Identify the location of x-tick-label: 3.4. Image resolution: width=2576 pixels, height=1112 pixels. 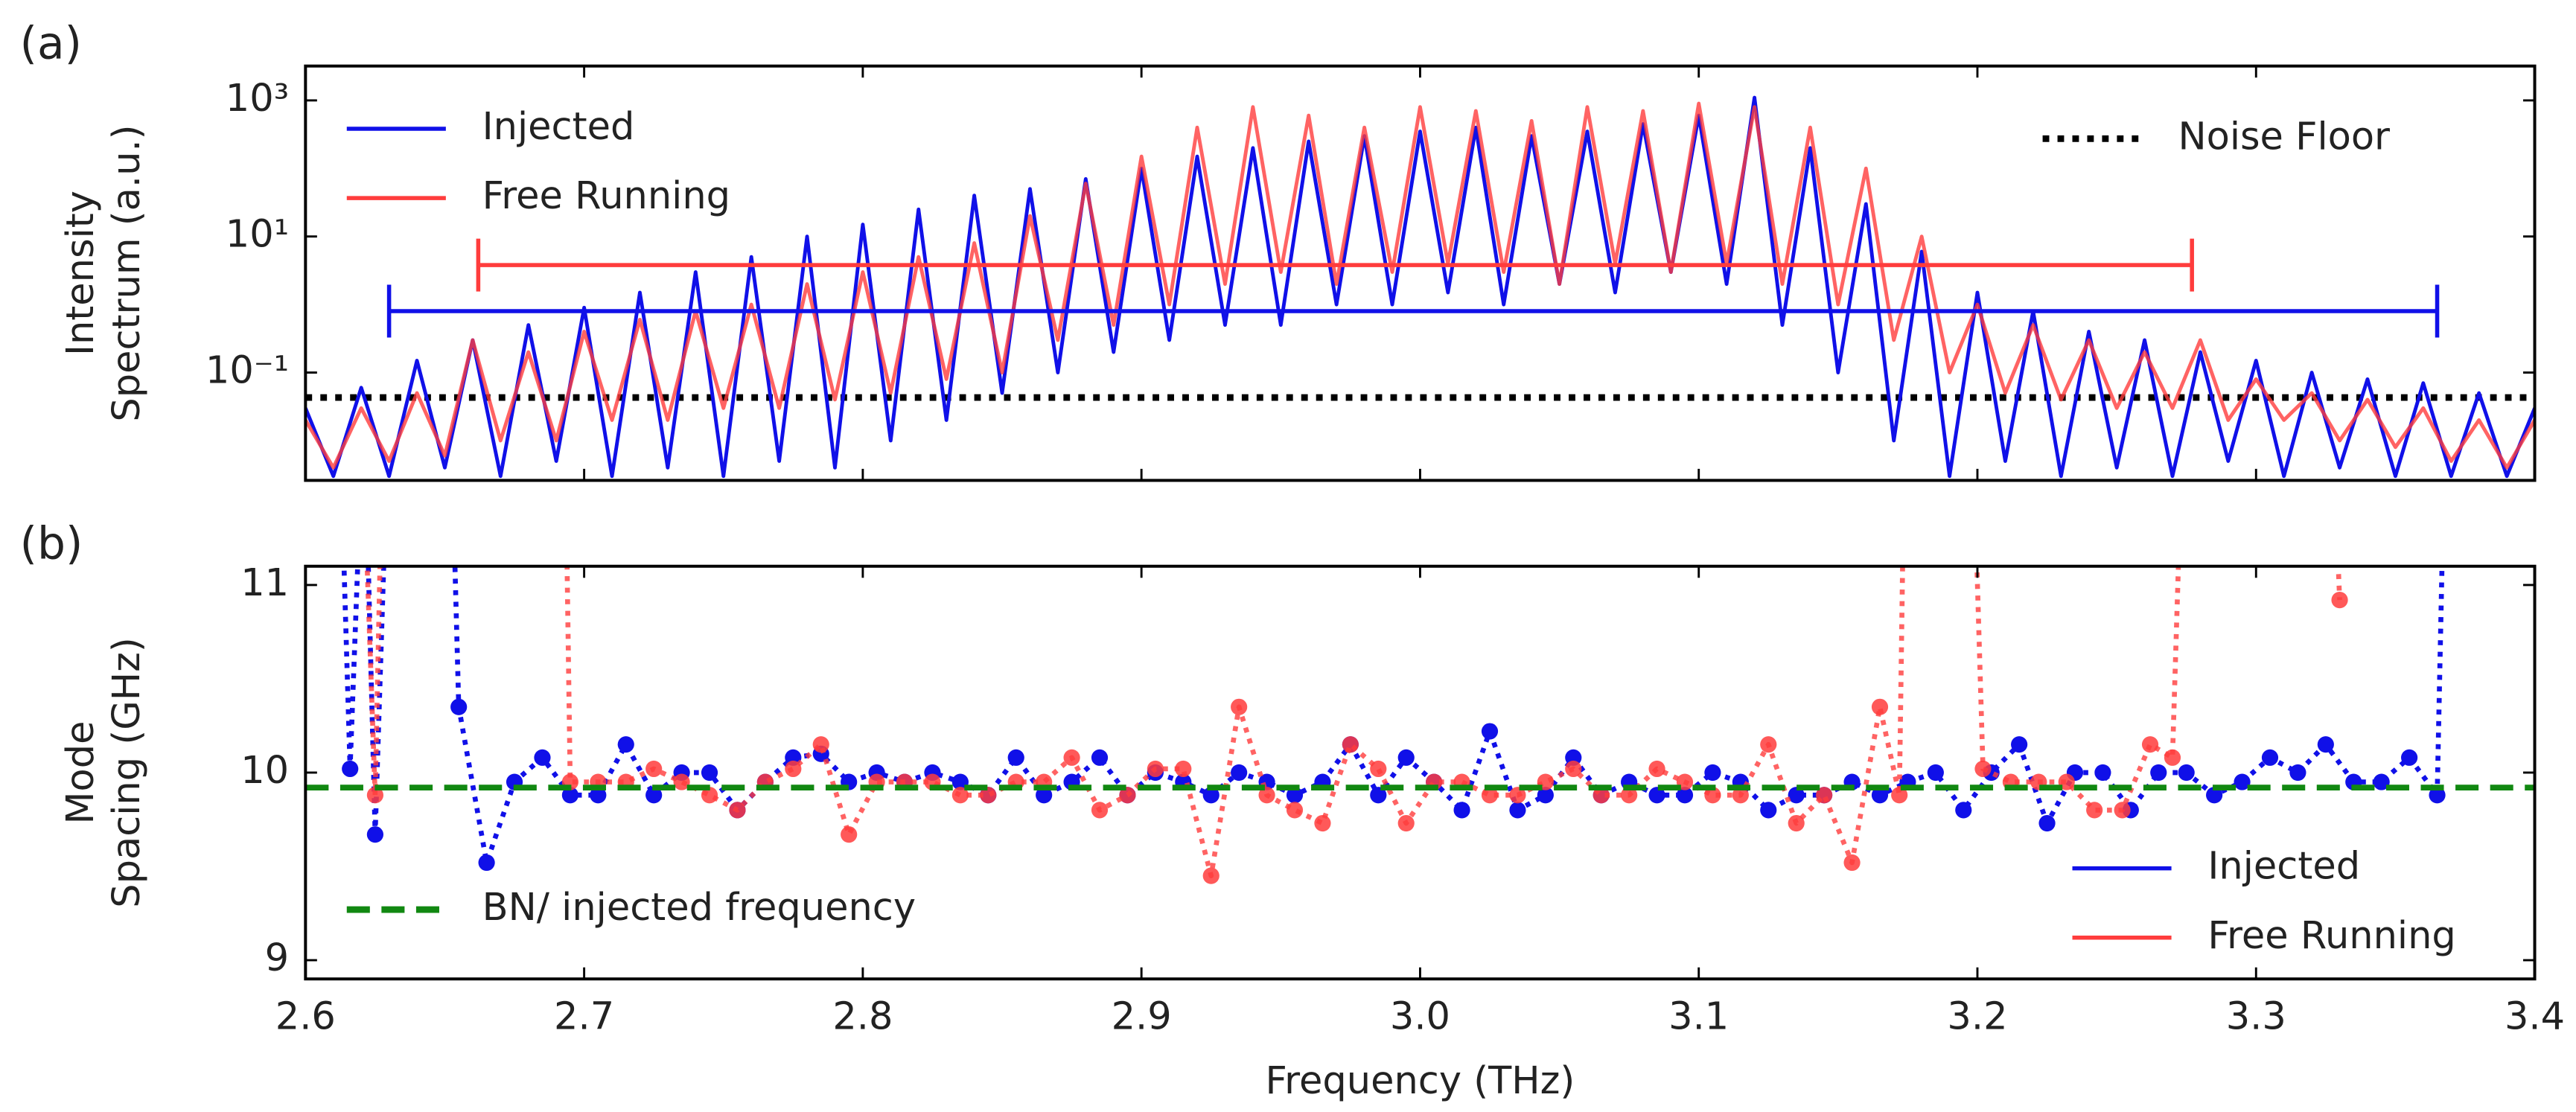
(2535, 1016).